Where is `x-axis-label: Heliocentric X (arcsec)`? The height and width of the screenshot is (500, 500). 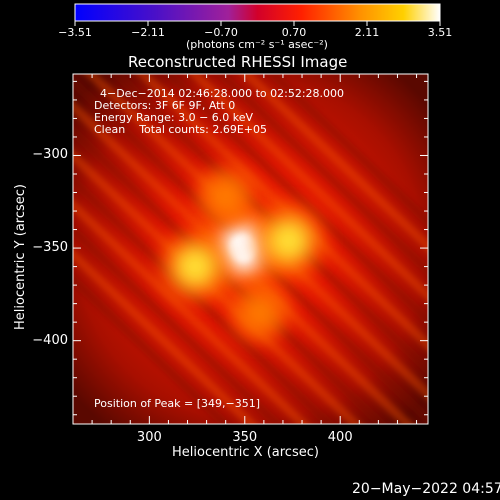
x-axis-label: Heliocentric X (arcsec) is located at coordinates (245, 452).